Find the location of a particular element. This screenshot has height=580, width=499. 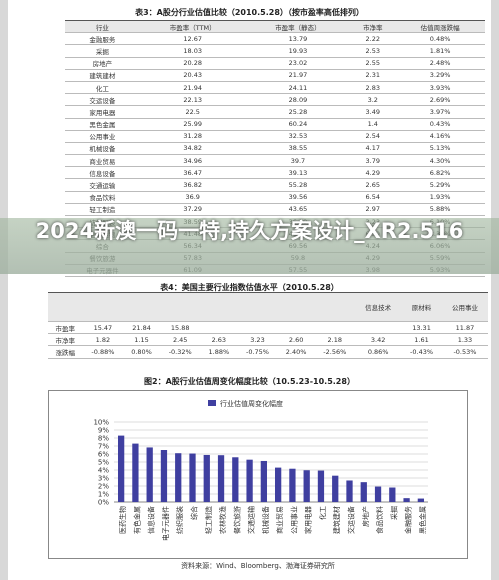

cell: 2.60 is located at coordinates (296, 340).